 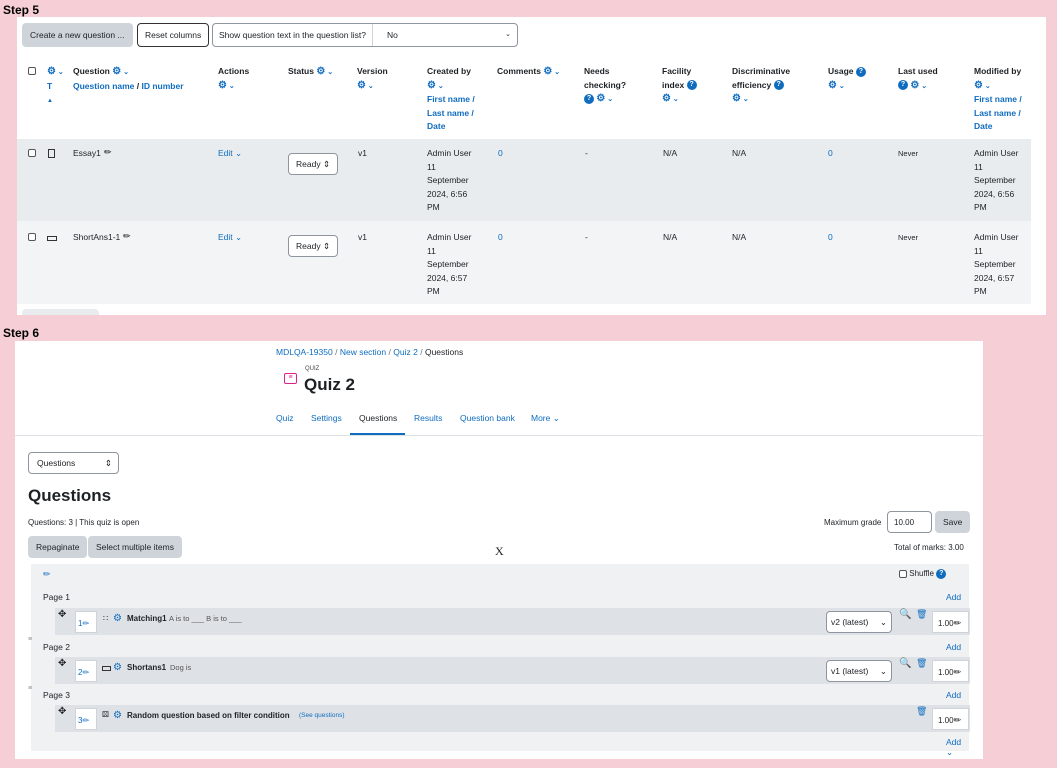 What do you see at coordinates (56, 647) in the screenshot?
I see `page-heading: Page 2` at bounding box center [56, 647].